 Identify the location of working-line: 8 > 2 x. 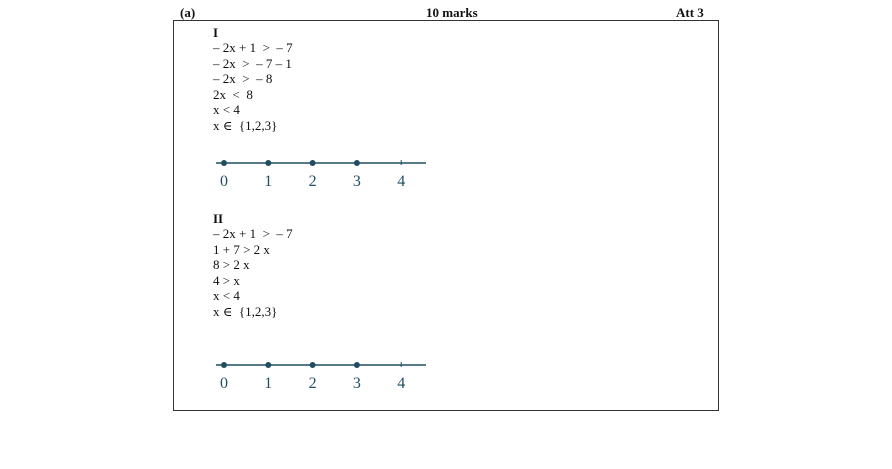
(231, 264).